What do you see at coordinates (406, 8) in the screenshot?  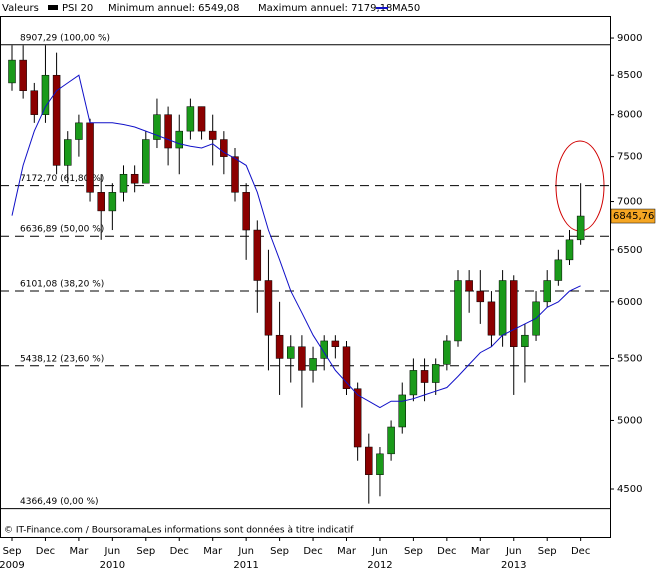 I see `legend-entry: MA50` at bounding box center [406, 8].